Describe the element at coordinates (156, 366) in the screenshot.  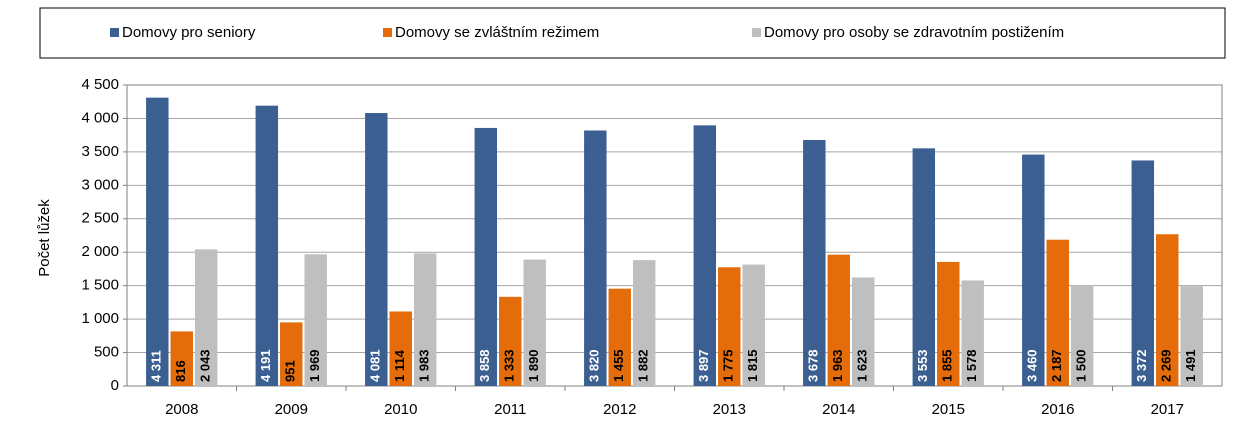
I see `value-label: 4 311` at that location.